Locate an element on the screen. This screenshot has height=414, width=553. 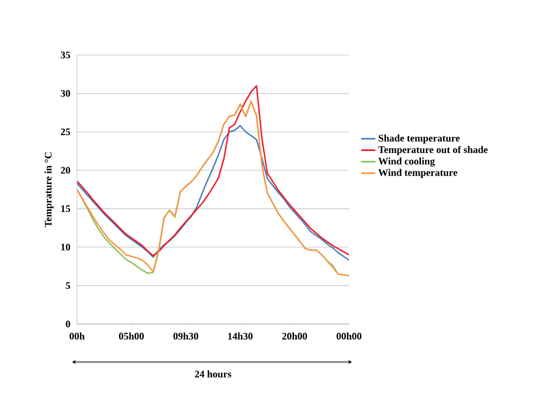
y-tick-label: 5 is located at coordinates (68, 285).